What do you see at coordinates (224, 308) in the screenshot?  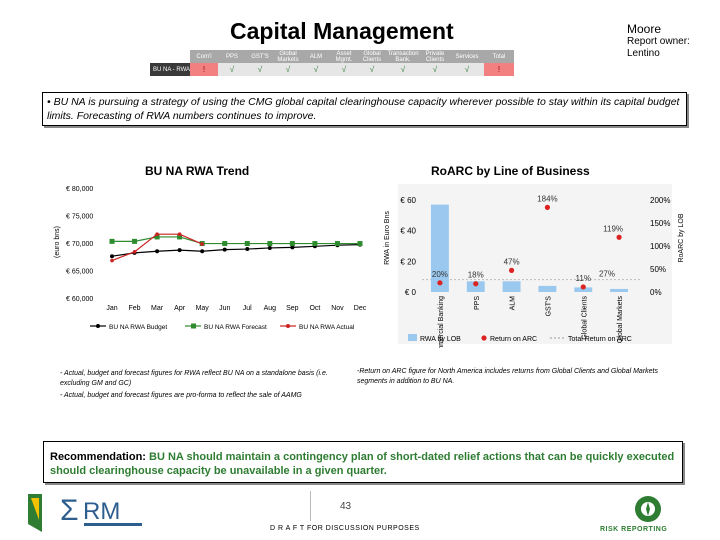 I see `rwa-trend-xtick: Jun` at bounding box center [224, 308].